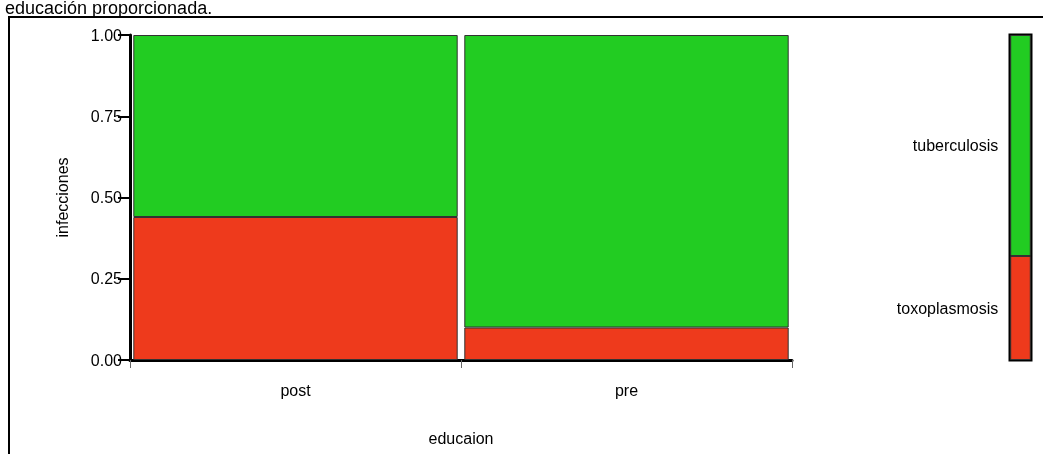 The image size is (1043, 454). Describe the element at coordinates (626, 390) in the screenshot. I see `x-tick-label: pre` at that location.